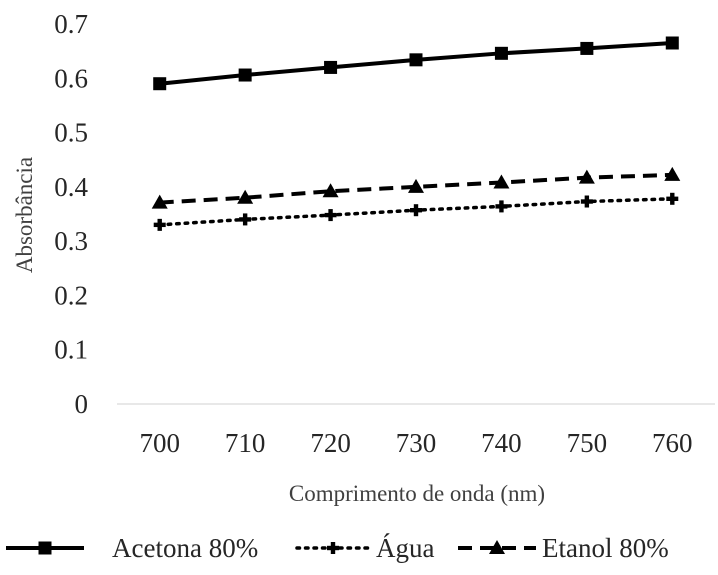  Describe the element at coordinates (71, 214) in the screenshot. I see `y-axis-ticks: 0 0.1 0.2 0.3 0.4 0.5 0.6 0.7` at that location.